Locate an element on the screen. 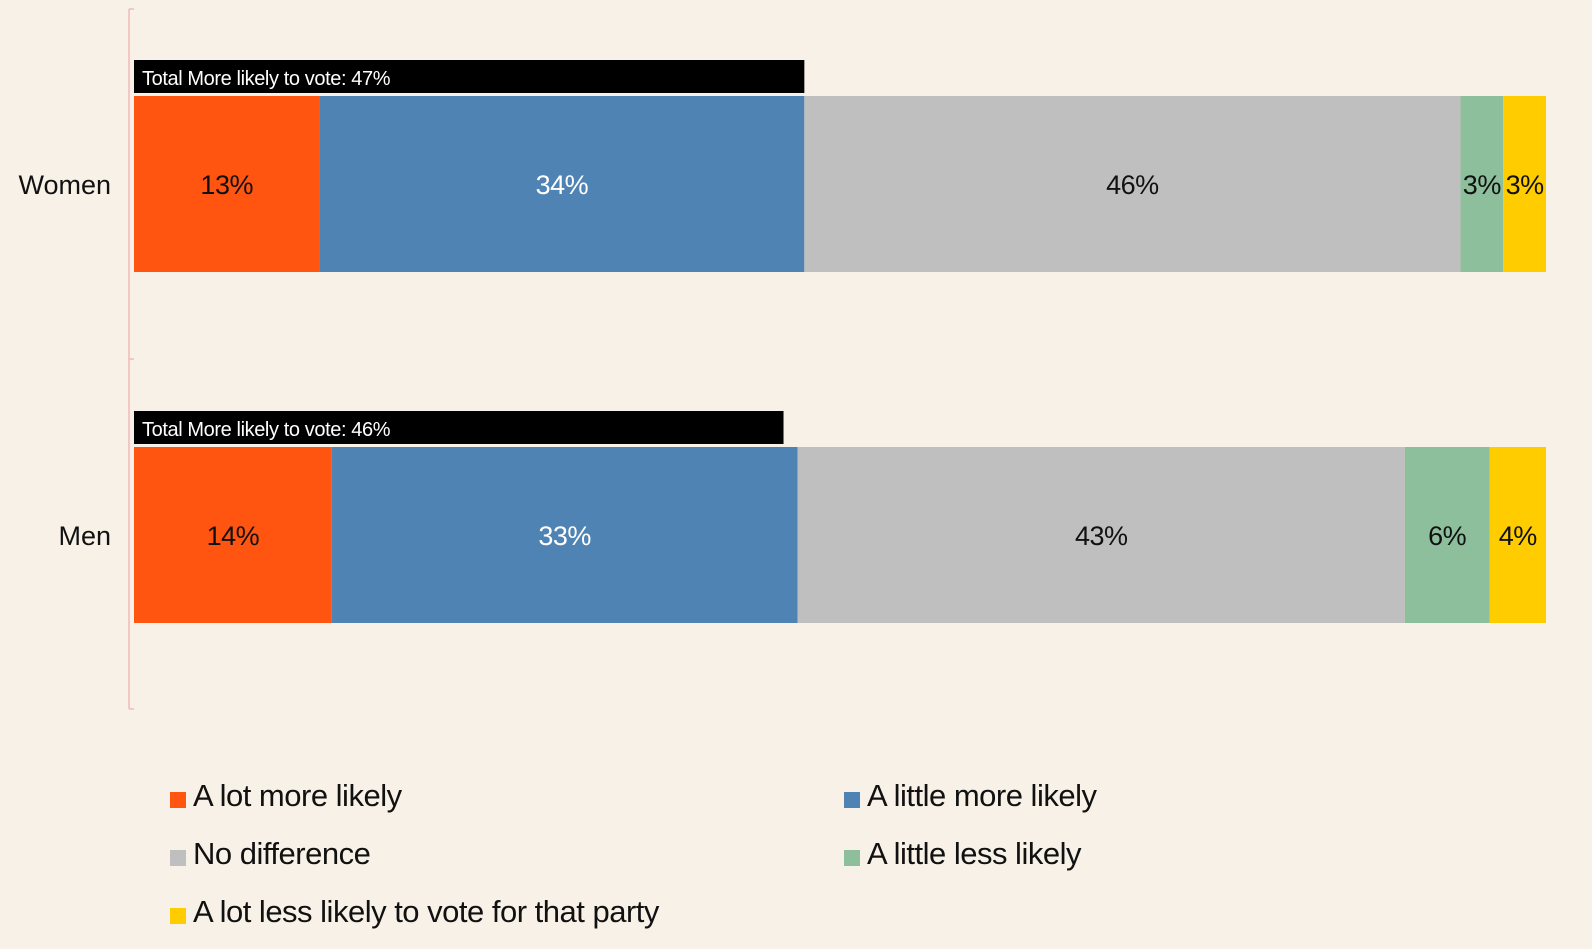  data-label-women-a-lot-less-likely-to-vote-for-that-party: 3% is located at coordinates (1525, 185).